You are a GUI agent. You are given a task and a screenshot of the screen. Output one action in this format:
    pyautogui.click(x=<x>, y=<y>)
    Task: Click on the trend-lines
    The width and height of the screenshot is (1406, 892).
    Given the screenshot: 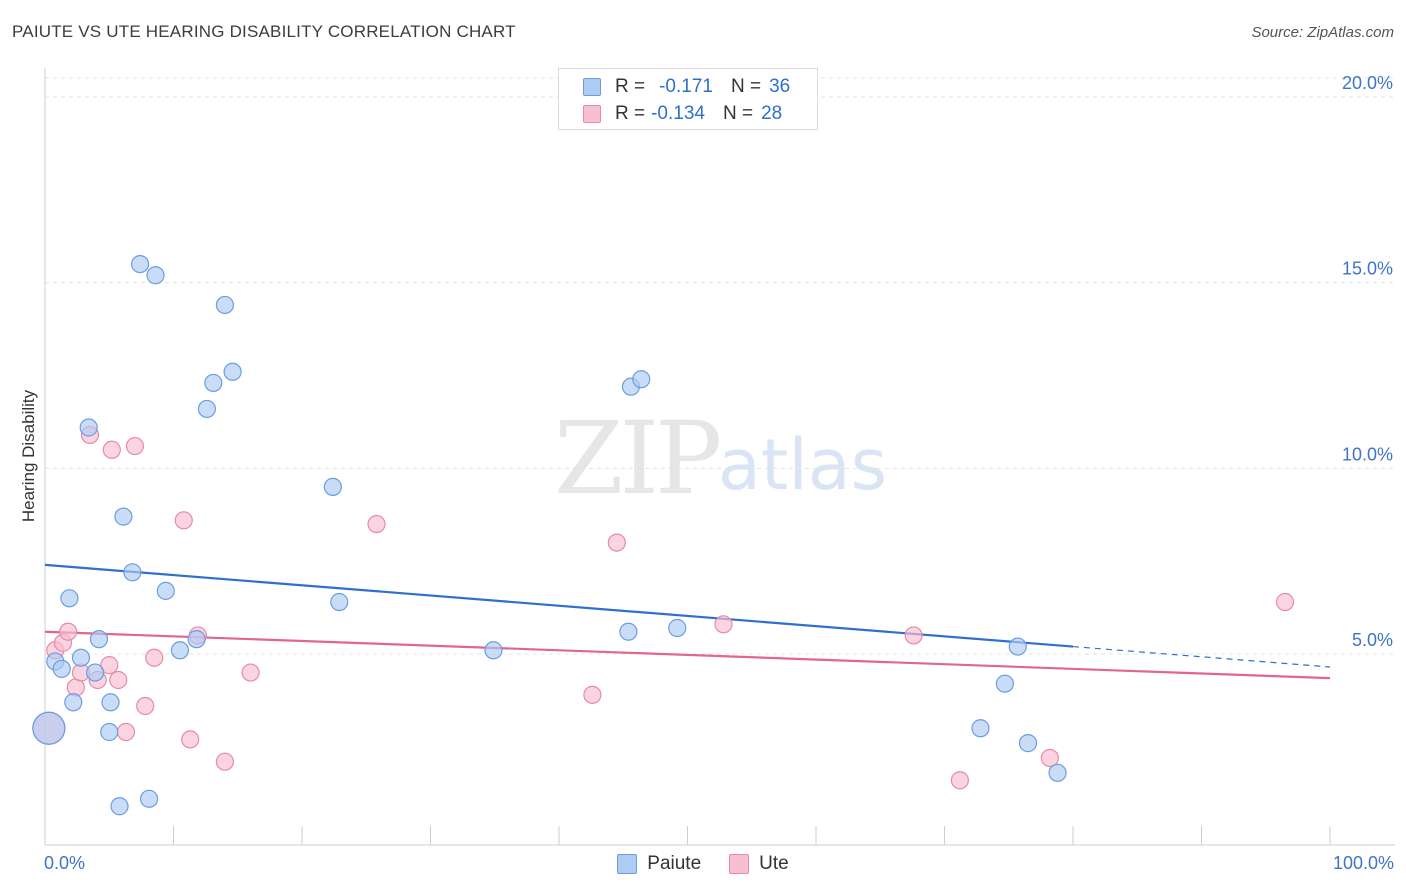 What is the action you would take?
    pyautogui.click(x=687, y=621)
    